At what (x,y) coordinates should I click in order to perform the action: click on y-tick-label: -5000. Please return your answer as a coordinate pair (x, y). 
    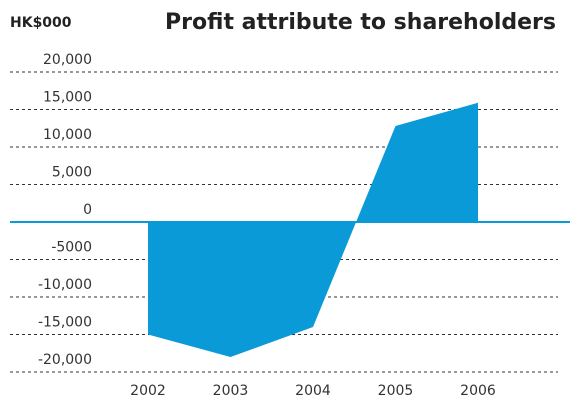
    Looking at the image, I should click on (71, 248).